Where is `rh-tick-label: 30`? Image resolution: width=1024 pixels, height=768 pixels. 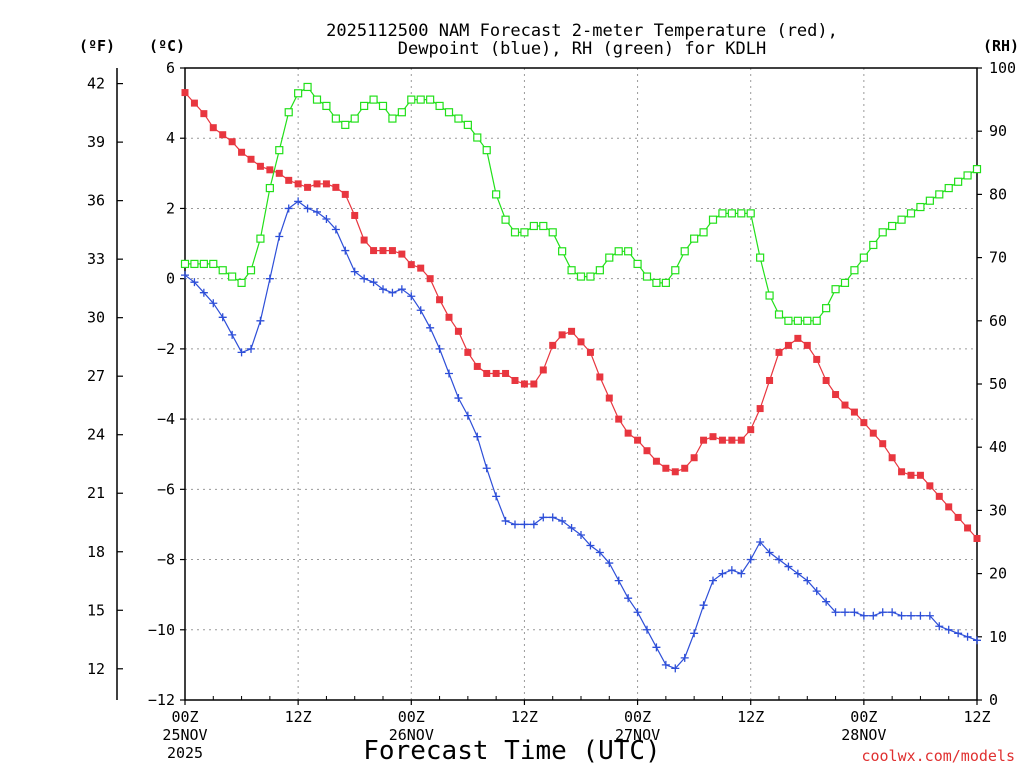
rh-tick-label: 30 is located at coordinates (998, 510).